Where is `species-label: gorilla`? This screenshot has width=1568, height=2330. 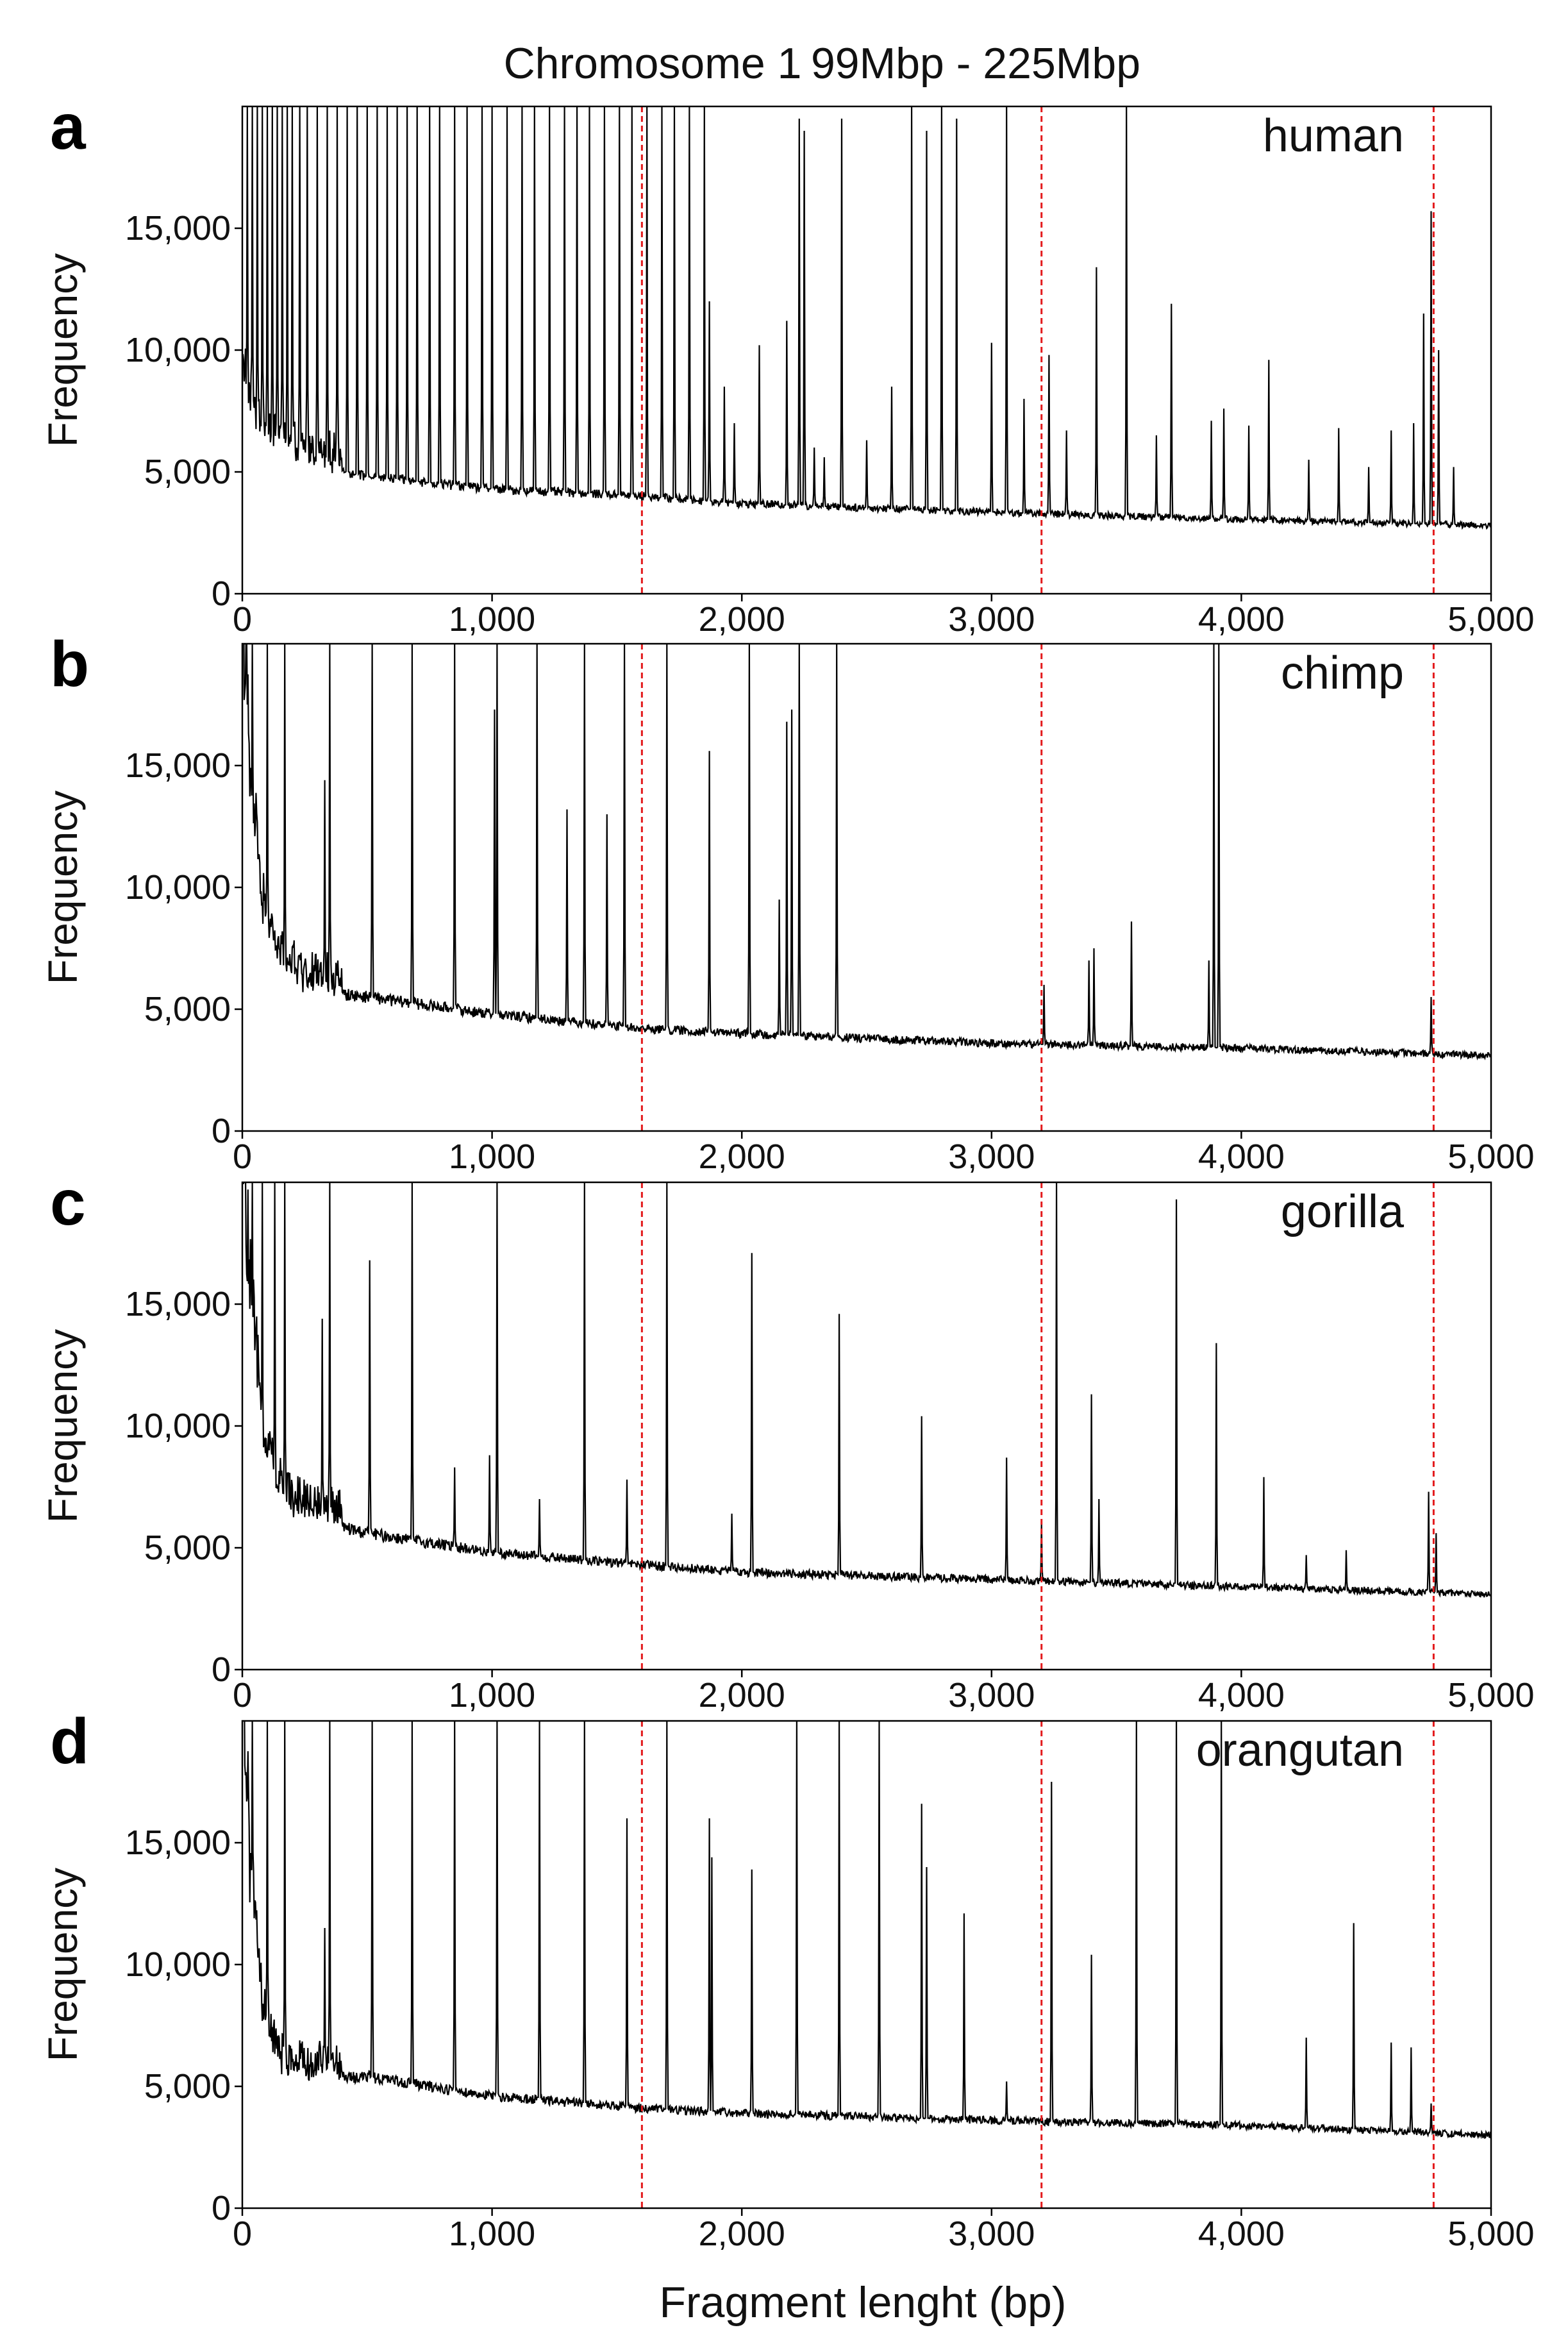
species-label: gorilla is located at coordinates (1343, 1212).